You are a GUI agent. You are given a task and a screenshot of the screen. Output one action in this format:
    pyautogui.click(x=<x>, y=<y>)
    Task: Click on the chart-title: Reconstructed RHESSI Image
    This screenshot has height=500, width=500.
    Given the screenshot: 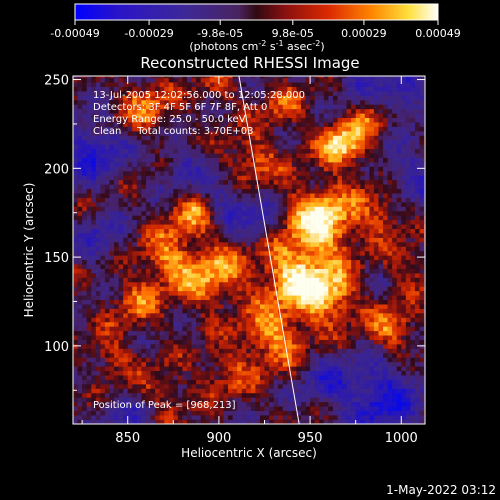 What is the action you would take?
    pyautogui.click(x=249, y=63)
    